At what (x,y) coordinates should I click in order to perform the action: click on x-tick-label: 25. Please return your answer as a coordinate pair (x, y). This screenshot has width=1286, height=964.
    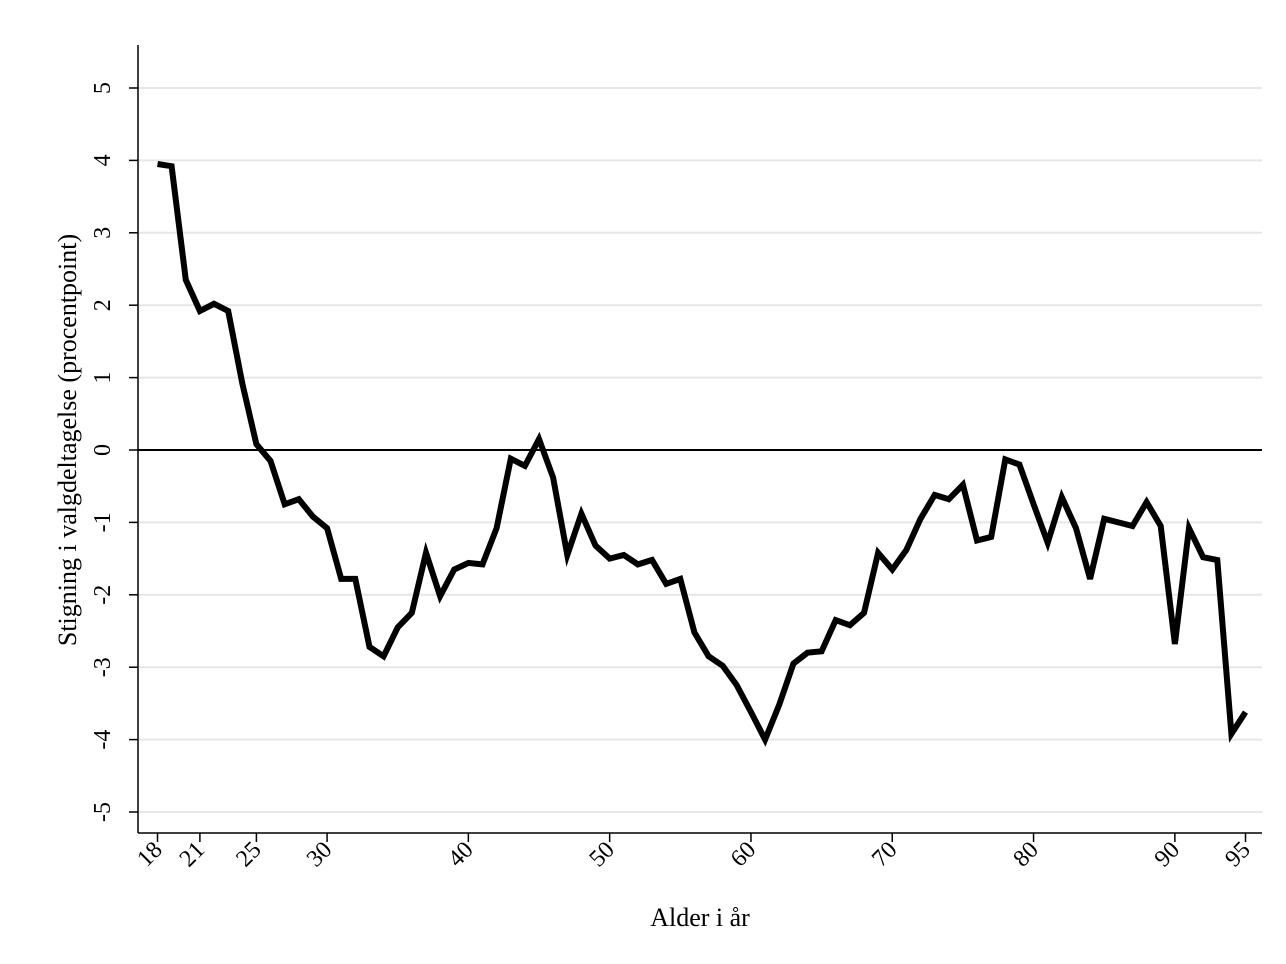
    Looking at the image, I should click on (248, 854).